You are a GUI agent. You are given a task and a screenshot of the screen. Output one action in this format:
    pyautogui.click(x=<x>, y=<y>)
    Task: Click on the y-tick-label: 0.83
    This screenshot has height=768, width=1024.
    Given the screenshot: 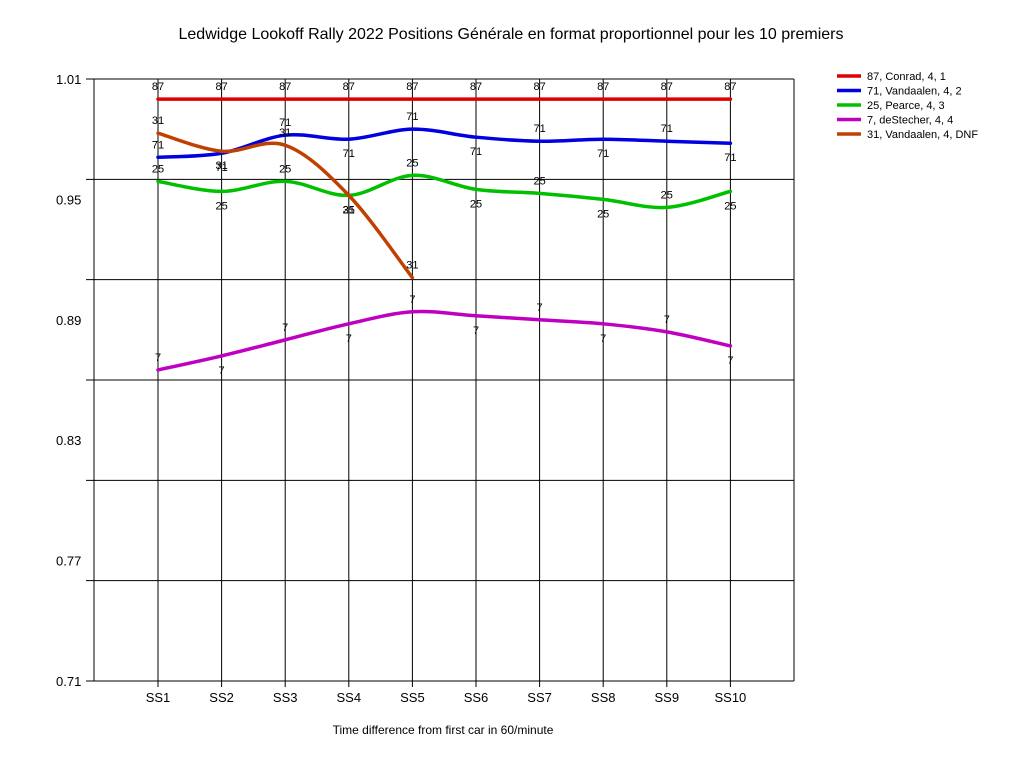 What is the action you would take?
    pyautogui.click(x=68, y=440)
    